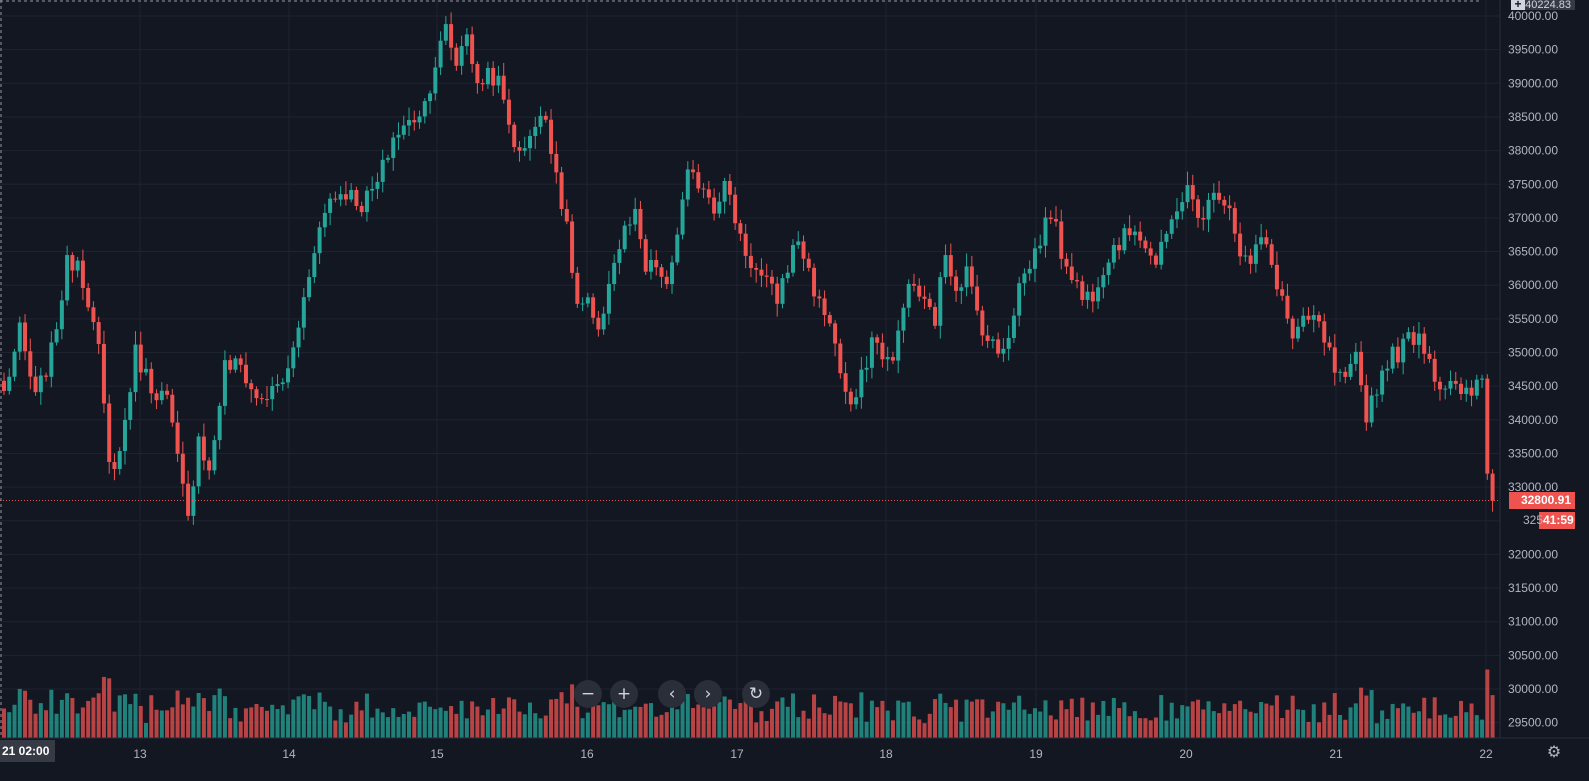 This screenshot has width=1589, height=781. Describe the element at coordinates (1533, 655) in the screenshot. I see `y-tick-label: 30500.00` at that location.